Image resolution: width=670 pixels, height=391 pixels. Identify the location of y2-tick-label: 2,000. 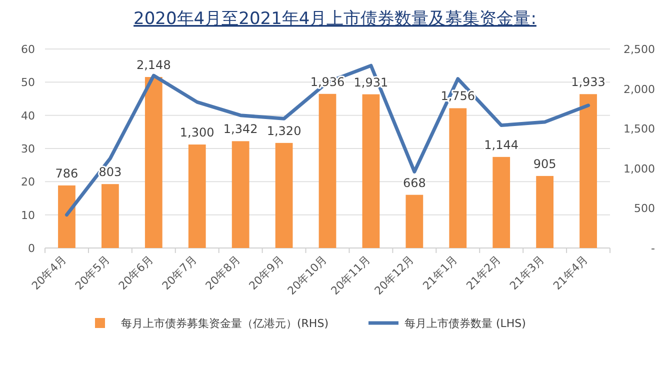
(639, 89).